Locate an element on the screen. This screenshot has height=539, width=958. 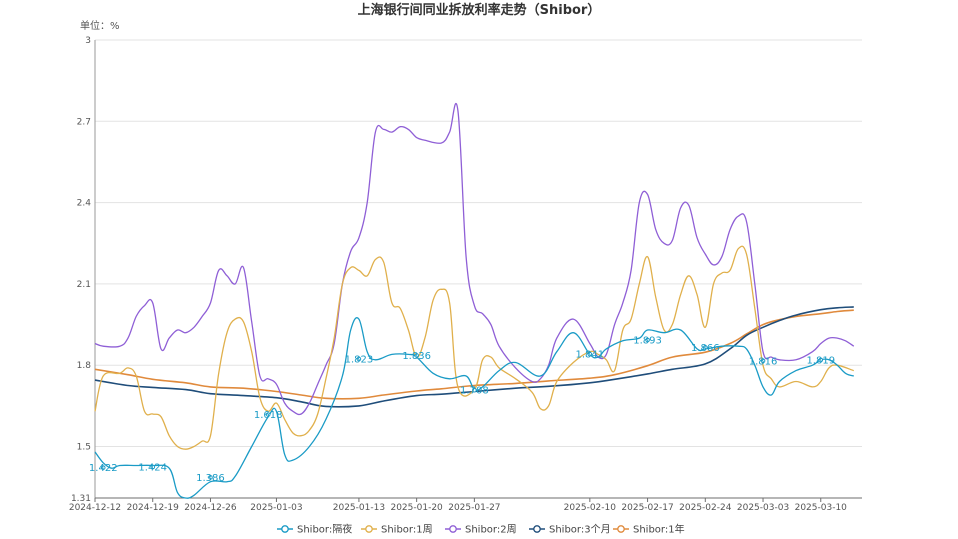
legend-label: Shibor:1年 is located at coordinates (659, 529).